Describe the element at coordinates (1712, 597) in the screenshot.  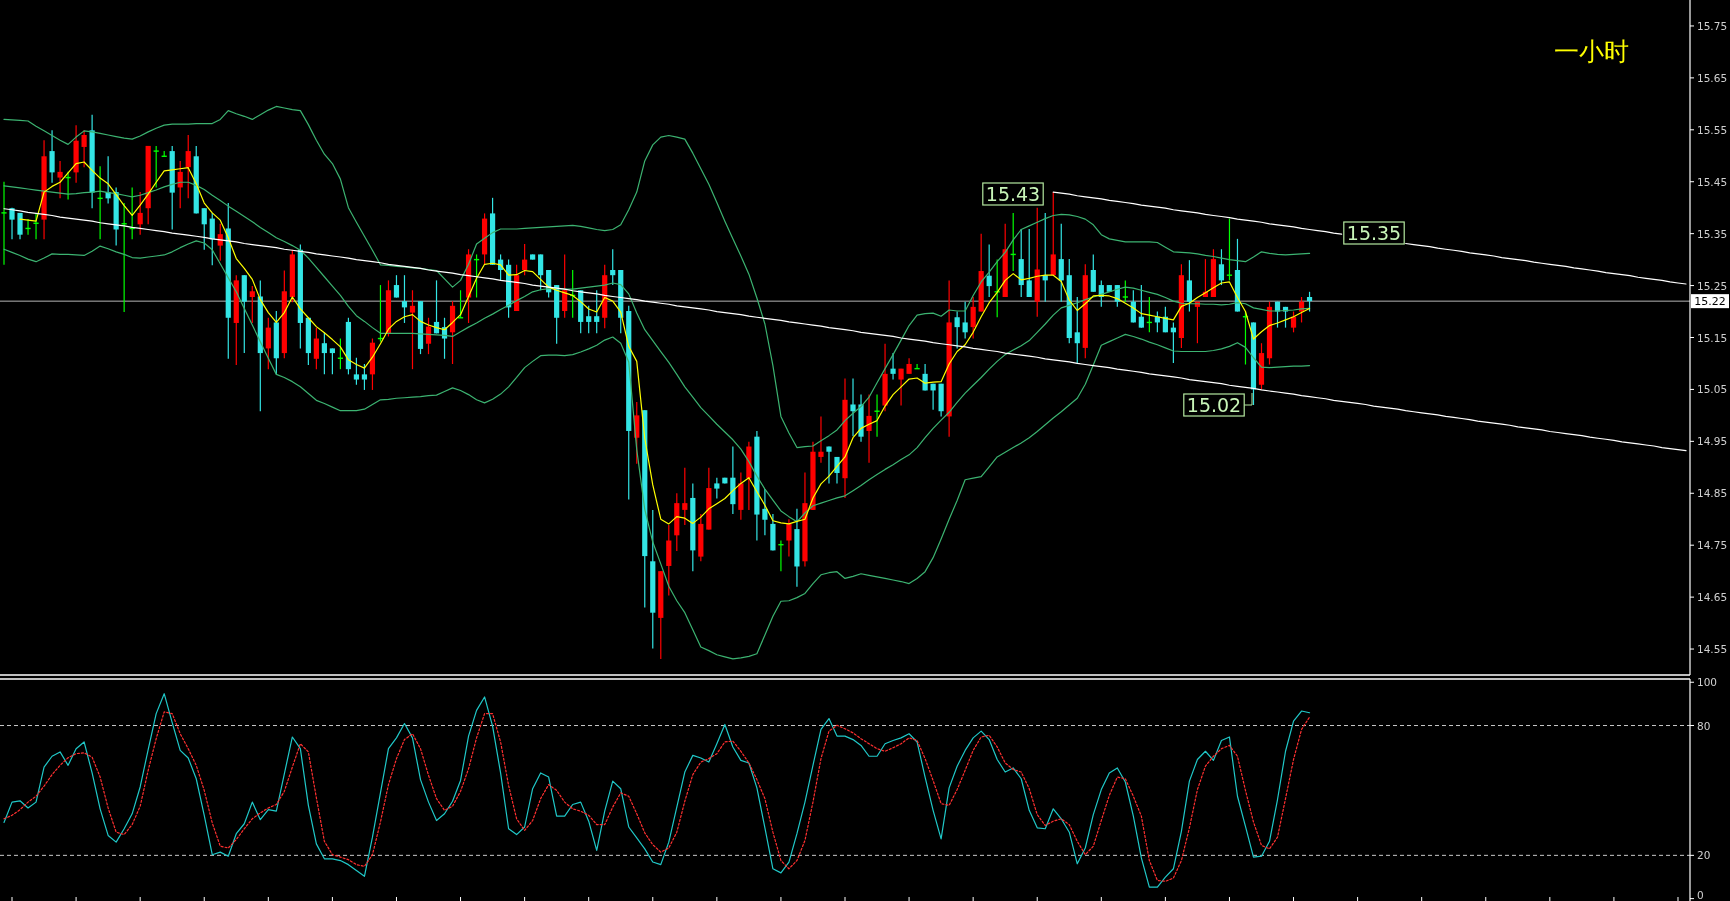
I see `y-tick-label: 14.65` at that location.